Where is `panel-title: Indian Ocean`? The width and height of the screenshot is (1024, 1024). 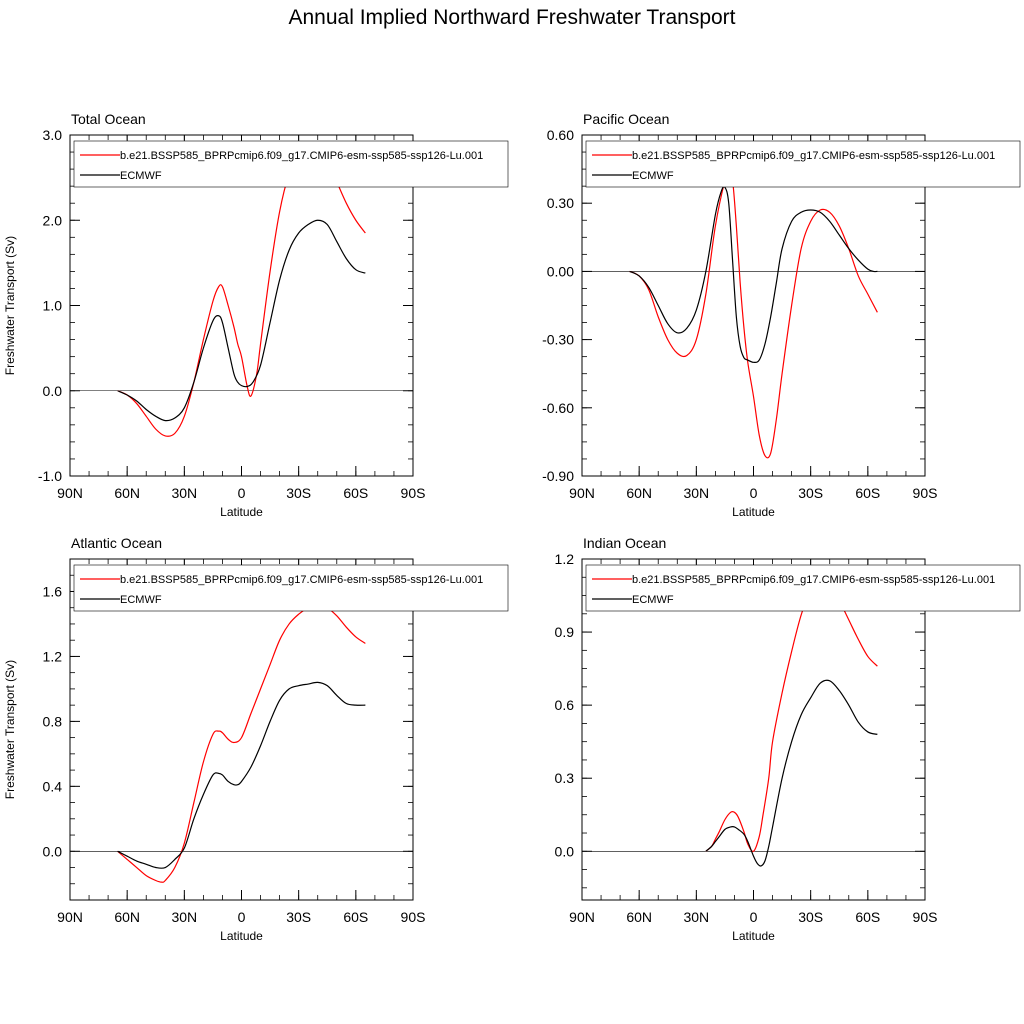
panel-title: Indian Ocean is located at coordinates (624, 543).